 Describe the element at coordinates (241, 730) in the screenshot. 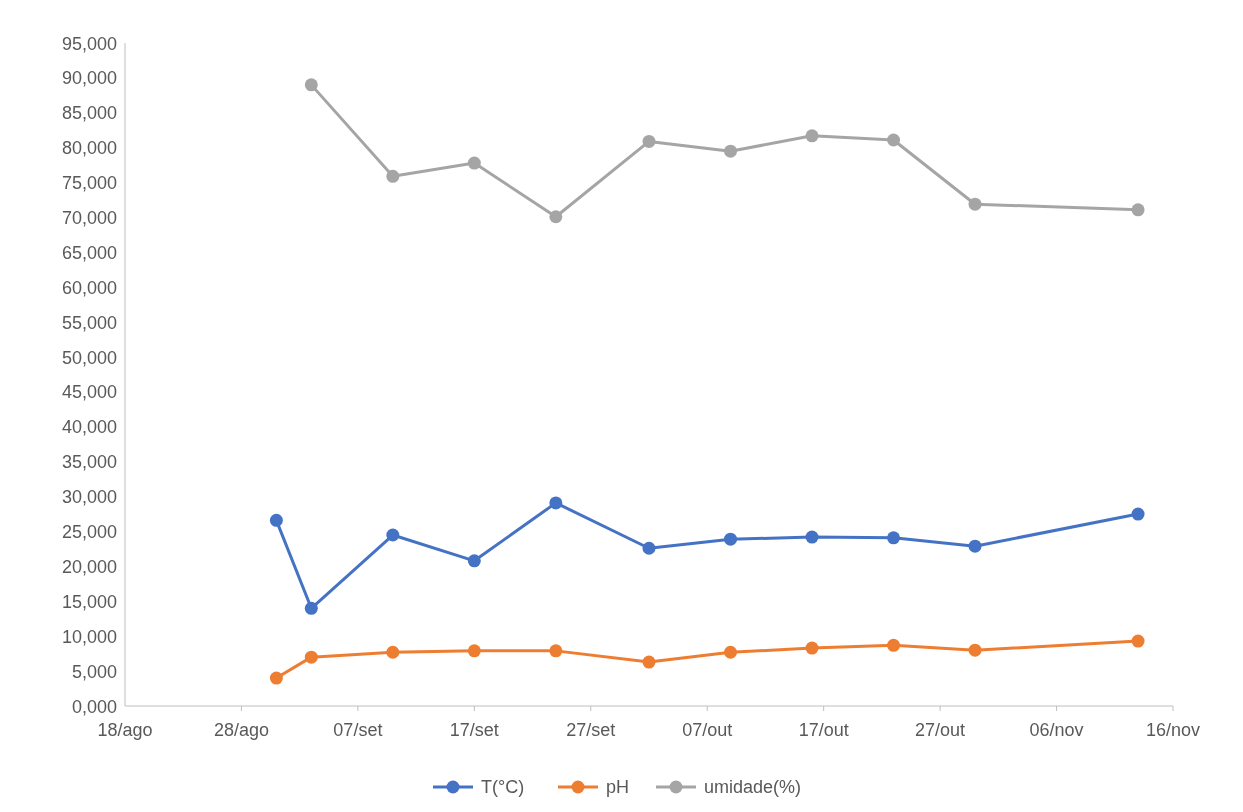

I see `x-tick-label: 28/ago` at that location.